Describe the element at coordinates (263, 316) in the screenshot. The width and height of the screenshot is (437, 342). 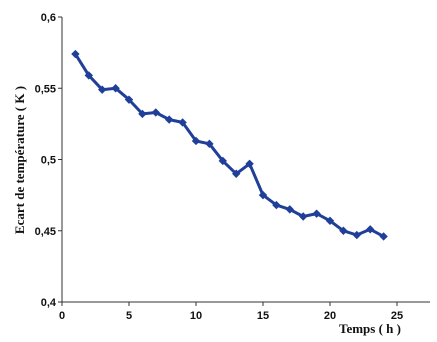
I see `x-tick-label: 15` at that location.